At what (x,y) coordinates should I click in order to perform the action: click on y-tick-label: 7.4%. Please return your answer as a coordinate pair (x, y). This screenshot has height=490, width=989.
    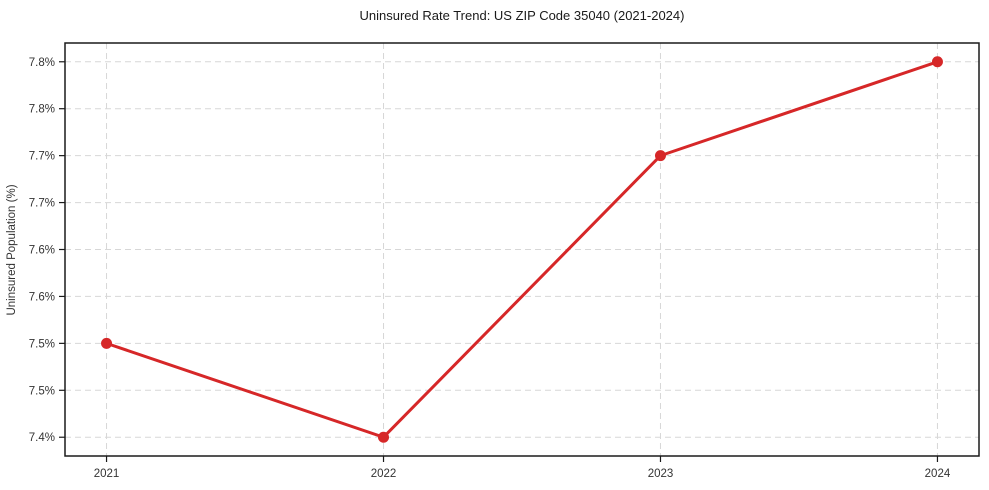
    Looking at the image, I should click on (42, 438).